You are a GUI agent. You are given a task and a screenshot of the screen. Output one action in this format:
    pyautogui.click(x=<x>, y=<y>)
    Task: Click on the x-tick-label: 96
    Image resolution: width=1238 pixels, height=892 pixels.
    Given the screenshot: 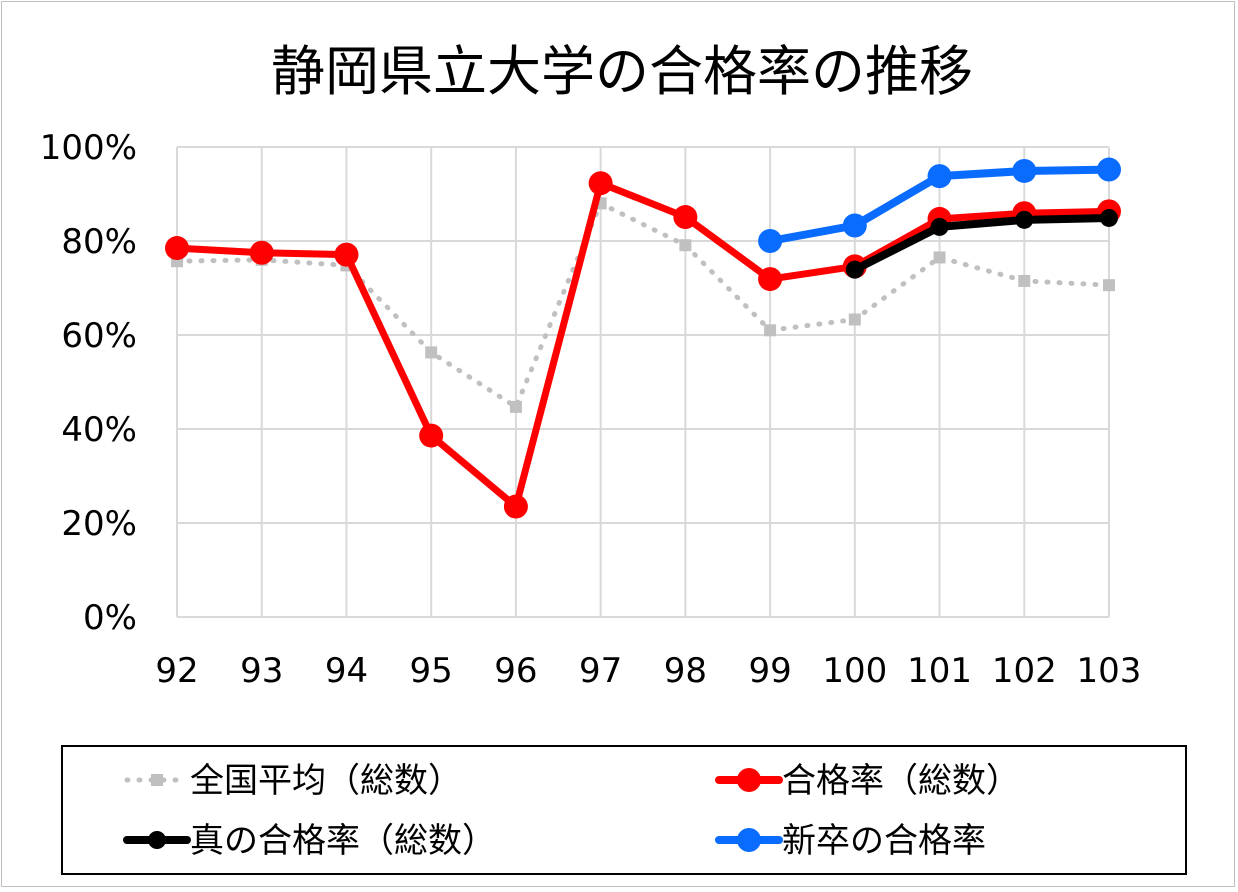 What is the action you would take?
    pyautogui.click(x=515, y=671)
    